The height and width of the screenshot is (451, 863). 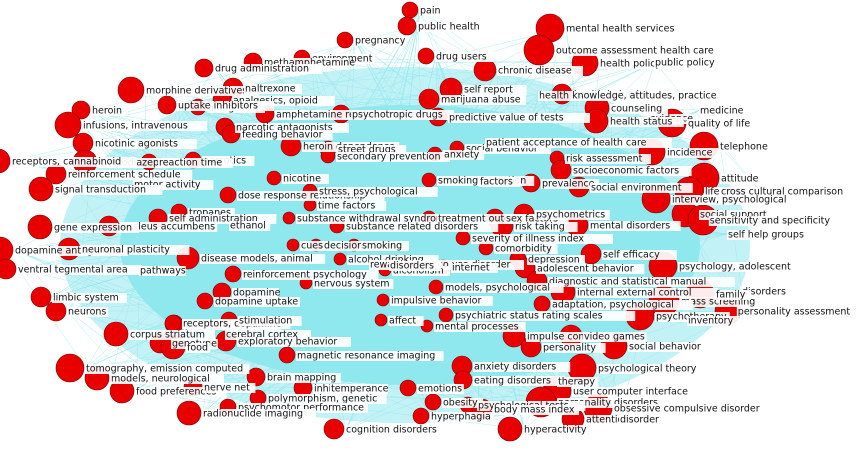 What do you see at coordinates (630, 64) in the screenshot?
I see `node-label: health policy` at bounding box center [630, 64].